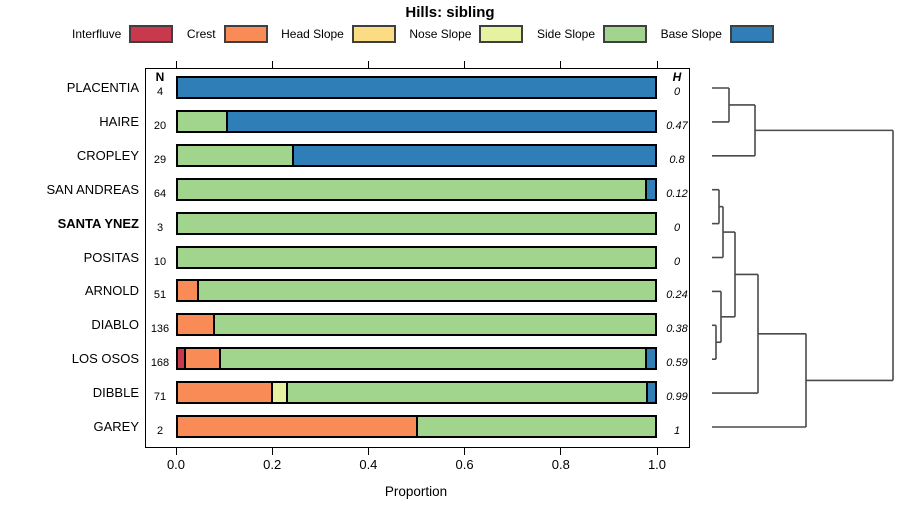 The image size is (900, 520). Describe the element at coordinates (160, 193) in the screenshot. I see `n-value: 64` at that location.